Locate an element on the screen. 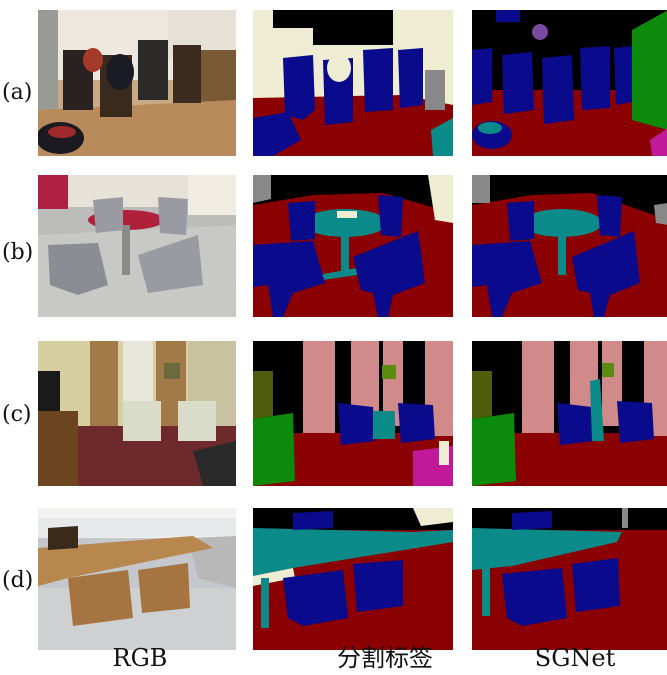 Image resolution: width=667 pixels, height=675 pixels. column-label-ground-truth: 分割标签 is located at coordinates (385, 658).